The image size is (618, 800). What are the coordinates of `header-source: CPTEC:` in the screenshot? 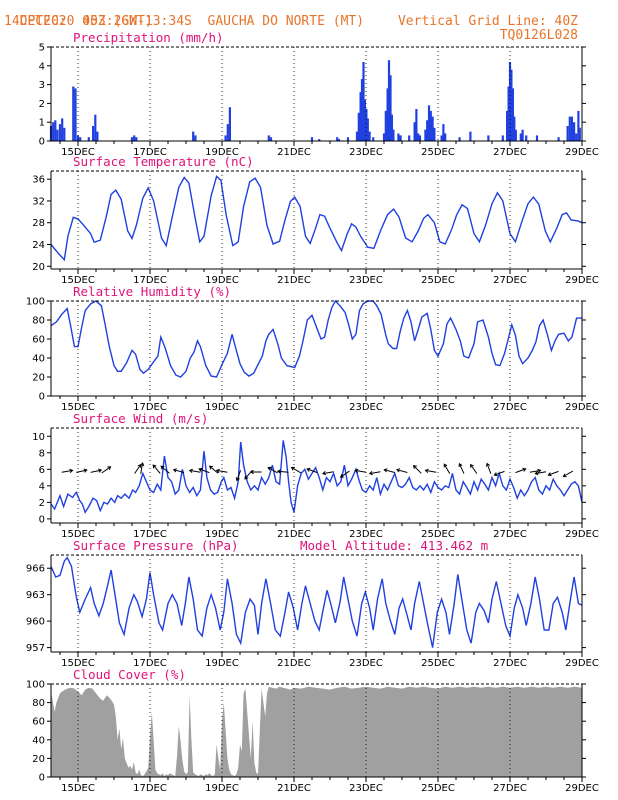 It's located at (43, 21).